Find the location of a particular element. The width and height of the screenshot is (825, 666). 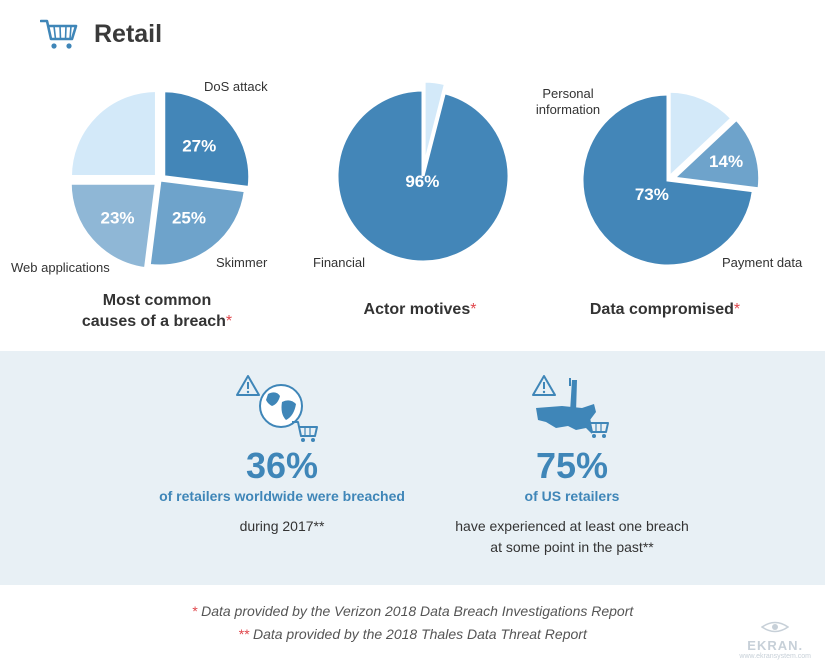

pie-0-value-label-2: 23% is located at coordinates (118, 217).